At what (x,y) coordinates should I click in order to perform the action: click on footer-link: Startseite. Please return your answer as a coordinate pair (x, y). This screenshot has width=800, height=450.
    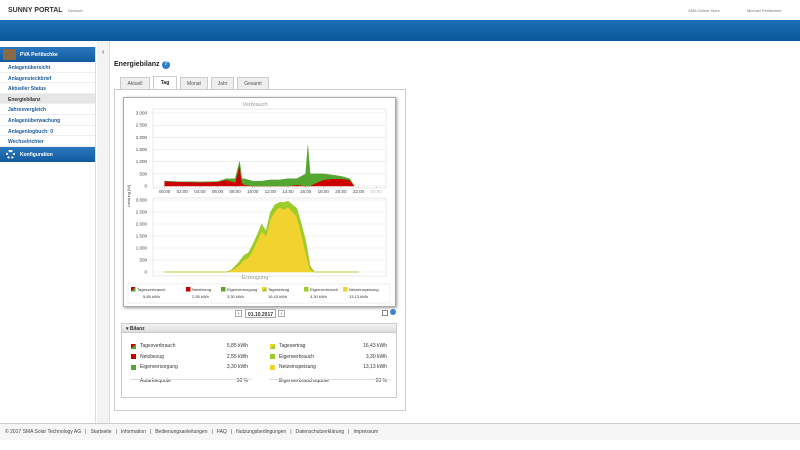
    Looking at the image, I should click on (96, 432).